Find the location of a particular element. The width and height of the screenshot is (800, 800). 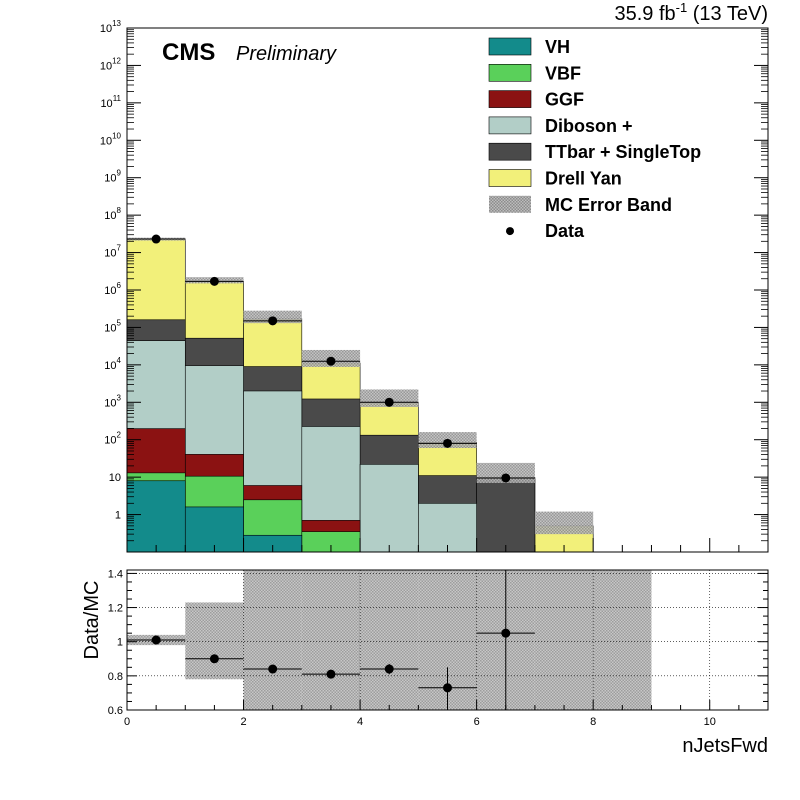

x-tick-label: 2 is located at coordinates (243, 722).